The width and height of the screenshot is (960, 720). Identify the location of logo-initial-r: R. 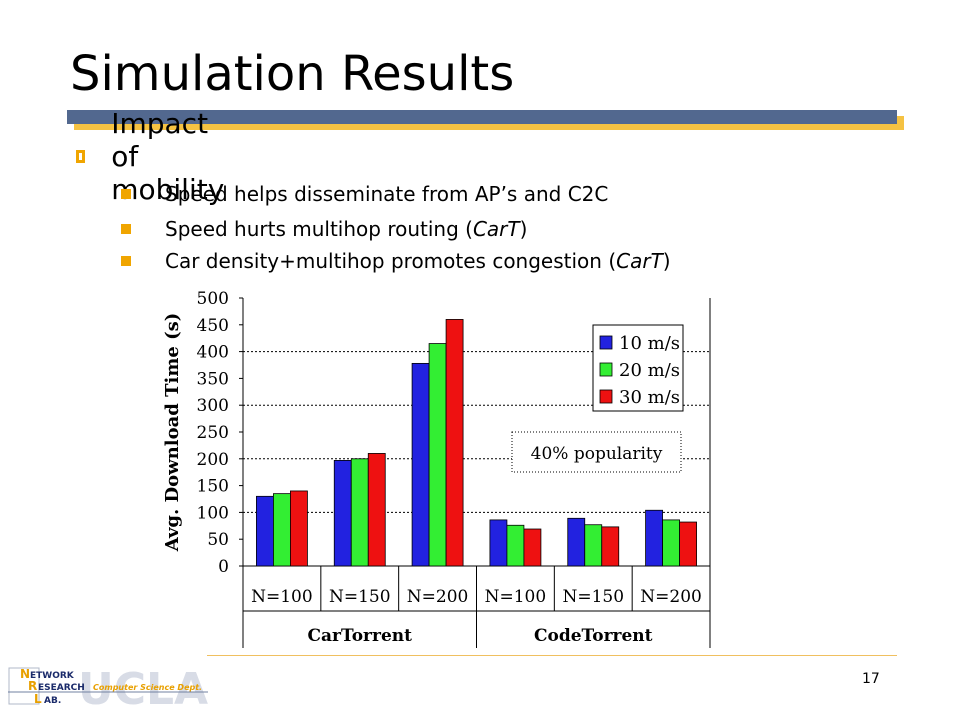
(32, 686).